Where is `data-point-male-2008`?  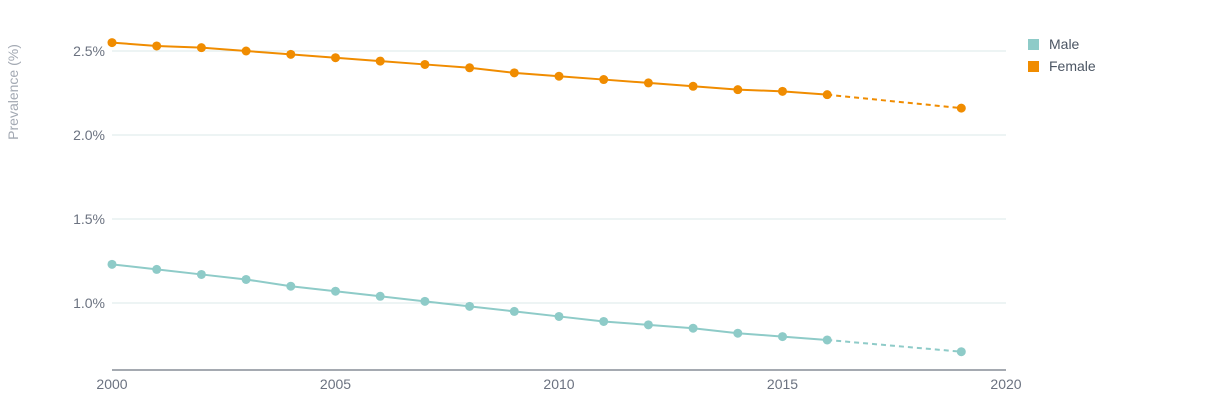 data-point-male-2008 is located at coordinates (470, 306).